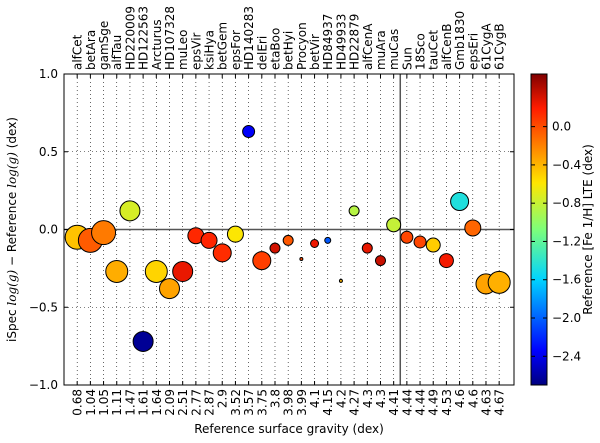 Image resolution: width=600 pixels, height=443 pixels. What do you see at coordinates (486, 46) in the screenshot?
I see `star-name-label: 61CygA` at bounding box center [486, 46].